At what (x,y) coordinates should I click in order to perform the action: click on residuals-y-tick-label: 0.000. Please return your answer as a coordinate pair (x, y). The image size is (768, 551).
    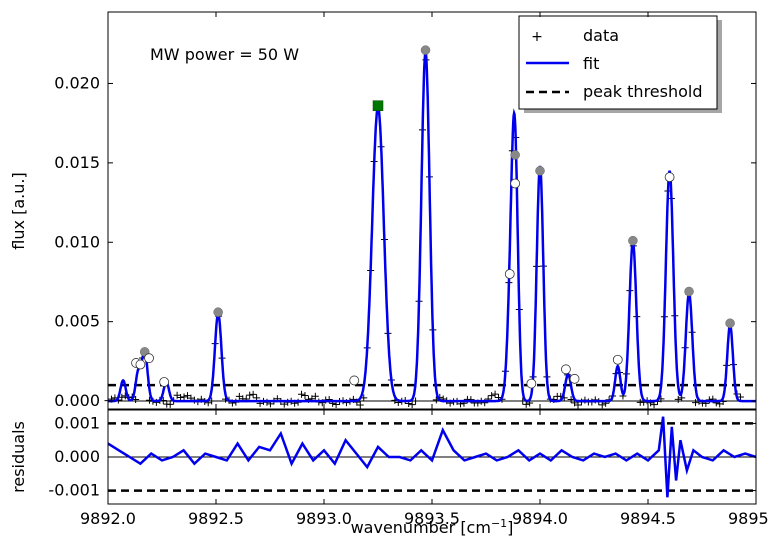
    Looking at the image, I should click on (77, 456).